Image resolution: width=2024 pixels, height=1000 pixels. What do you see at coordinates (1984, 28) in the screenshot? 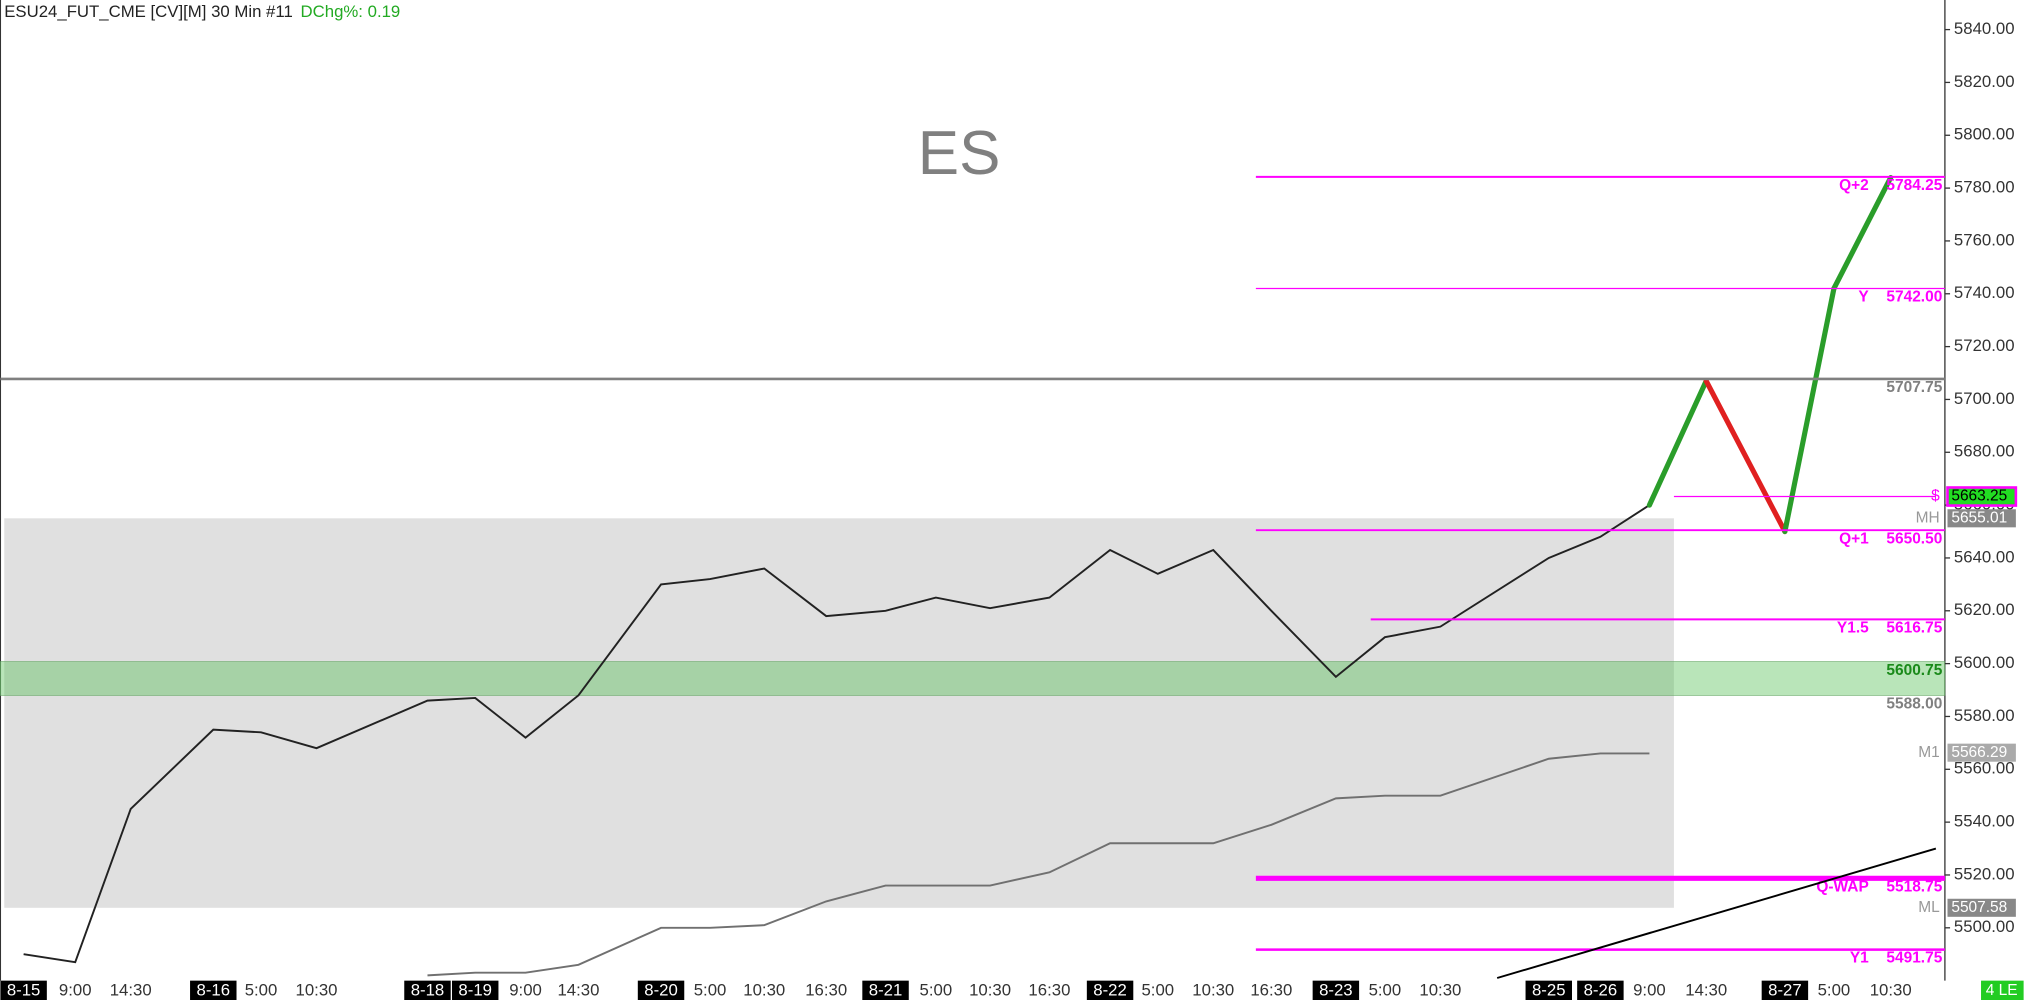
I see `y-tick-label: 5840.00` at bounding box center [1984, 28].